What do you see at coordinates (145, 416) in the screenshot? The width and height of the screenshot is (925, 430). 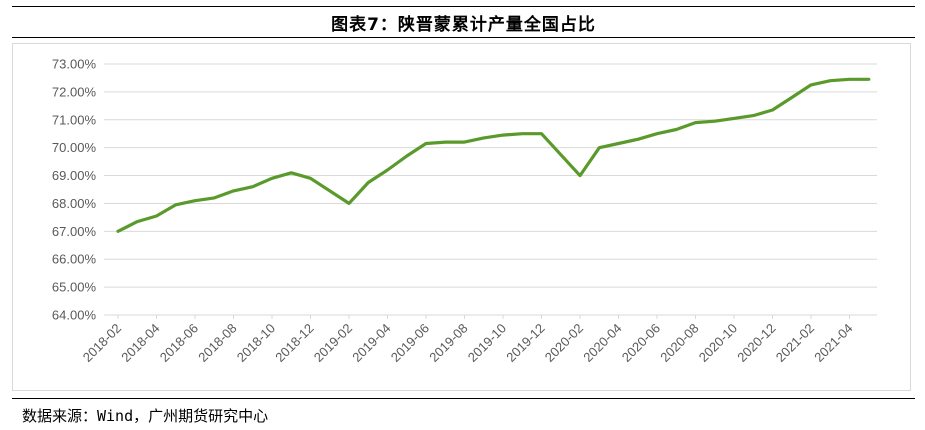 I see `source-note: 数据来源：Wind，广州期货研究中心` at bounding box center [145, 416].